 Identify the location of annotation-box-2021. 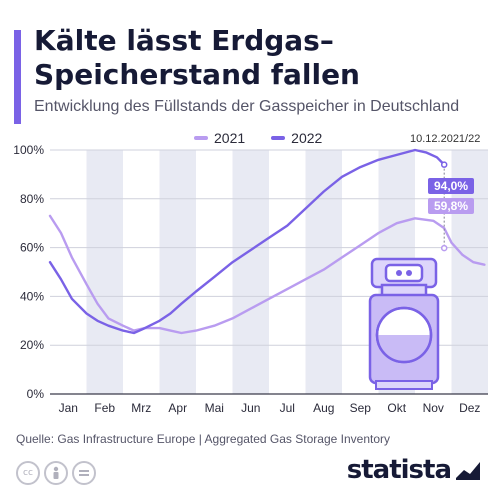
(451, 206).